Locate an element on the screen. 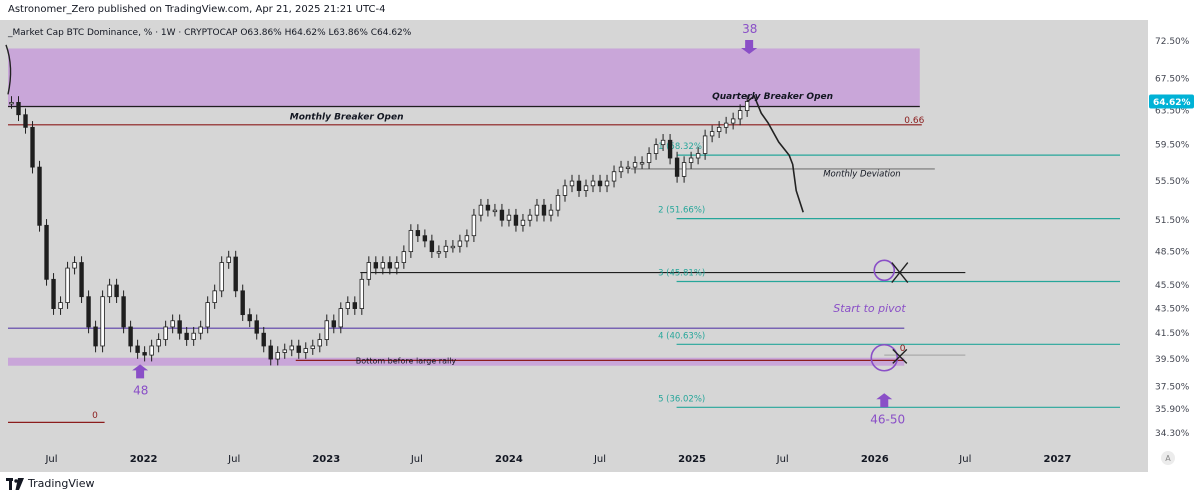 This screenshot has height=497, width=1200. monthly-breaker-label: Monthly Breaker Open is located at coordinates (347, 118).